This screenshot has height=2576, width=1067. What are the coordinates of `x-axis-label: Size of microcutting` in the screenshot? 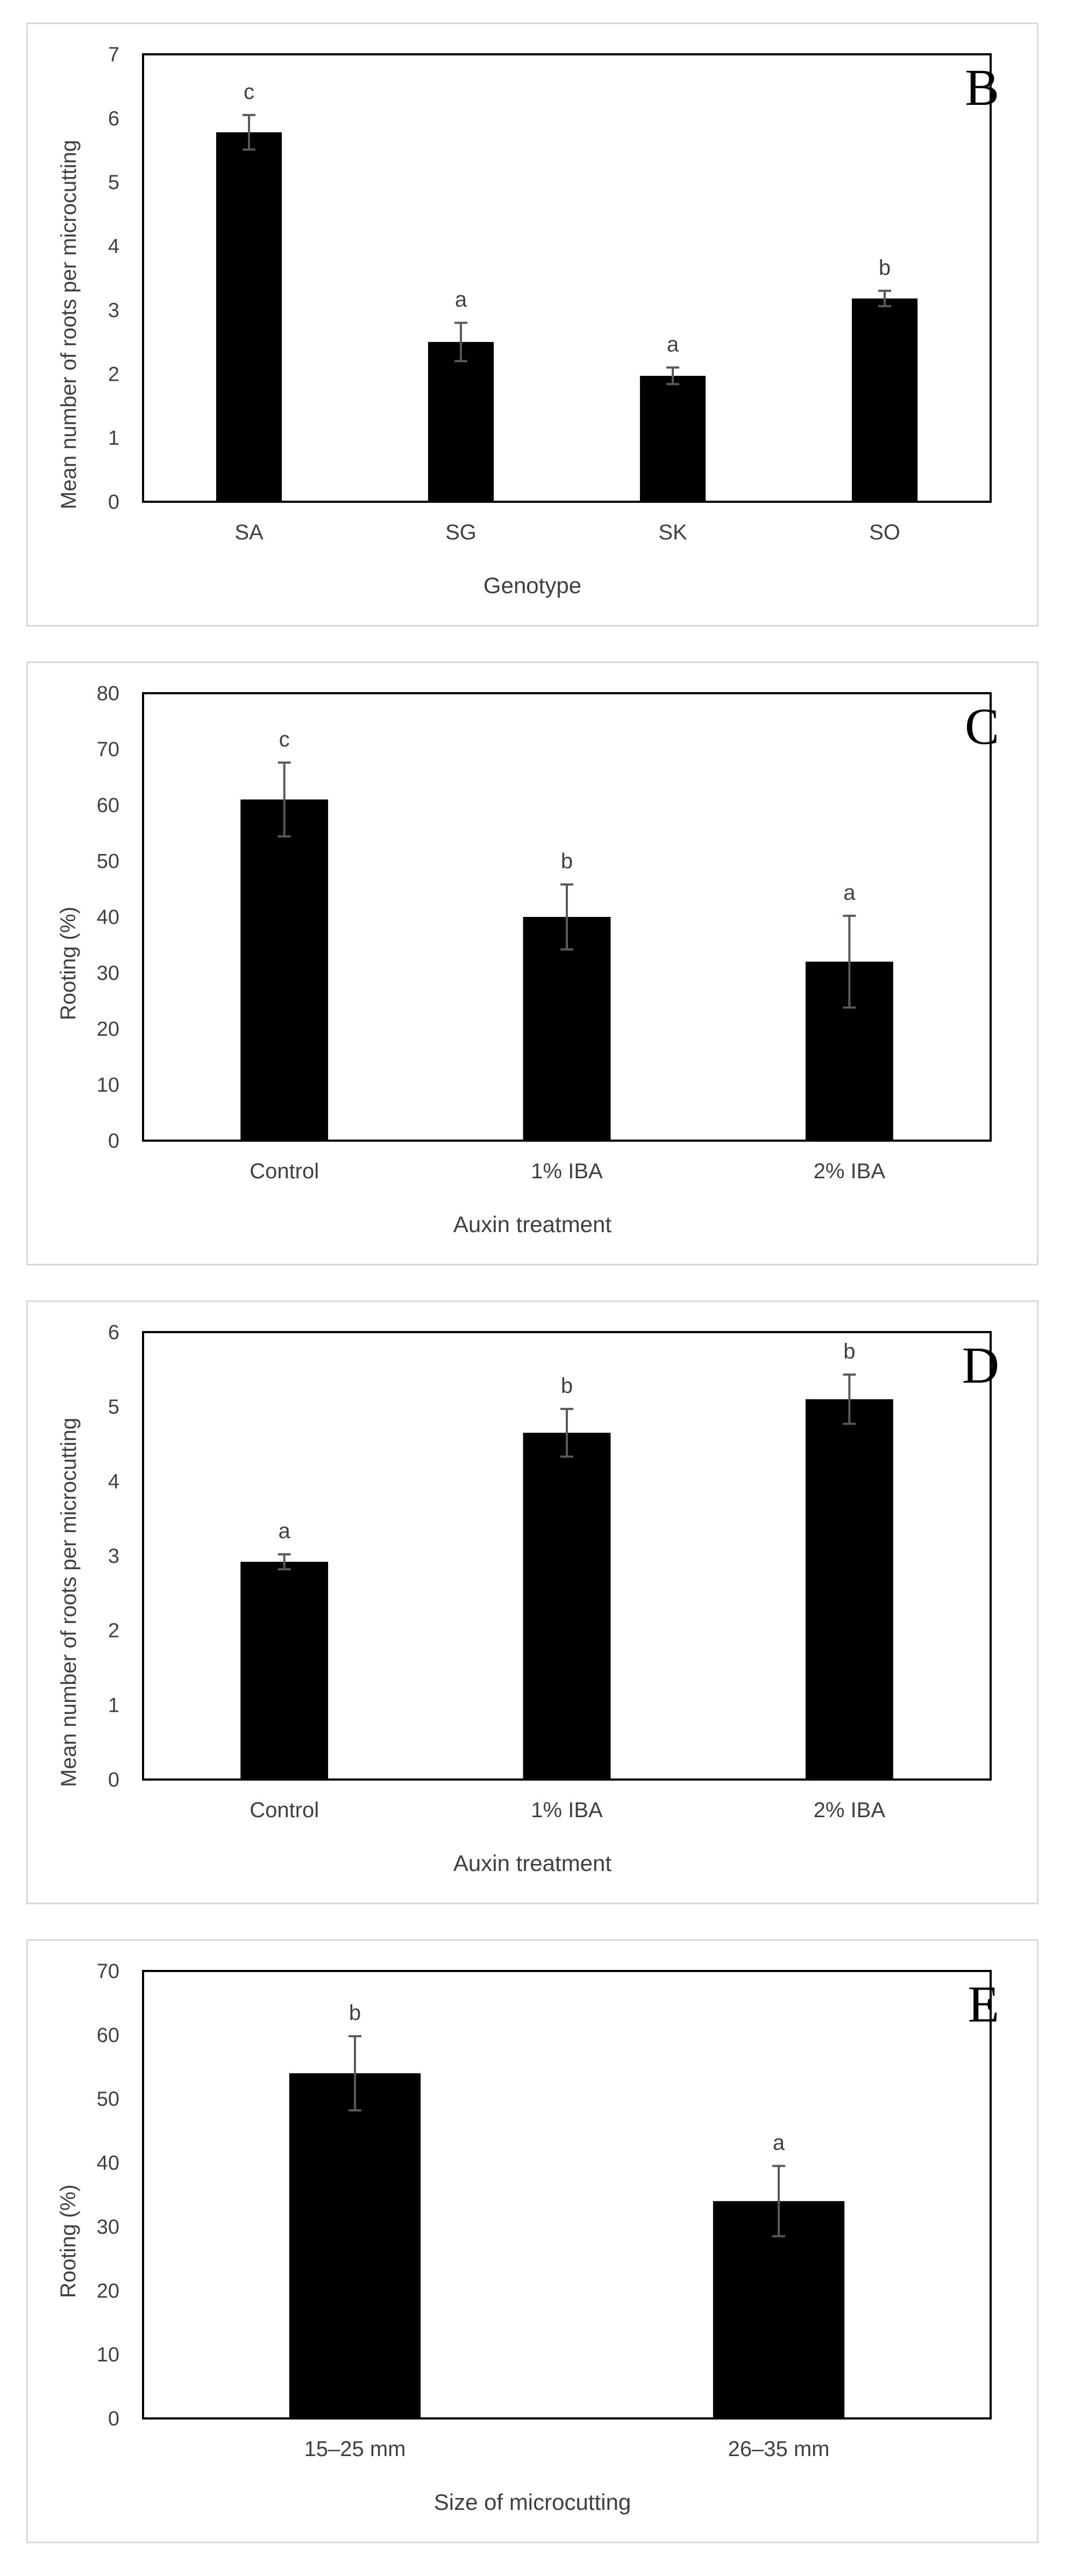 It's located at (532, 2502).